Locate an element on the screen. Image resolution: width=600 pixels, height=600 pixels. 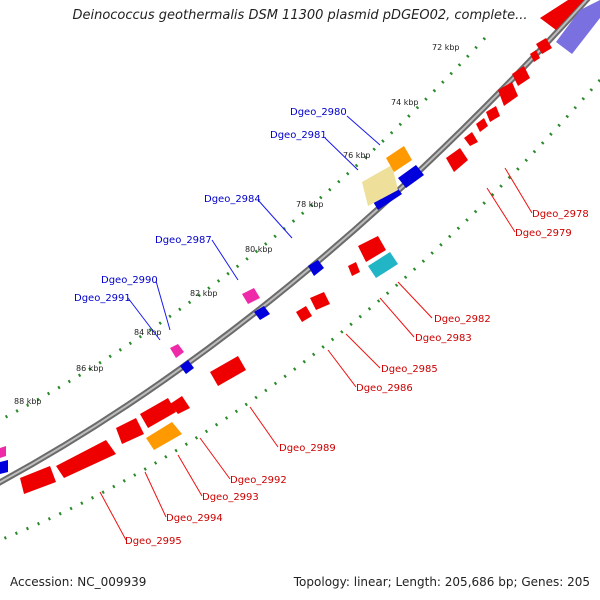
gene-label: Dgeo_2979 is located at coordinates (543, 233).